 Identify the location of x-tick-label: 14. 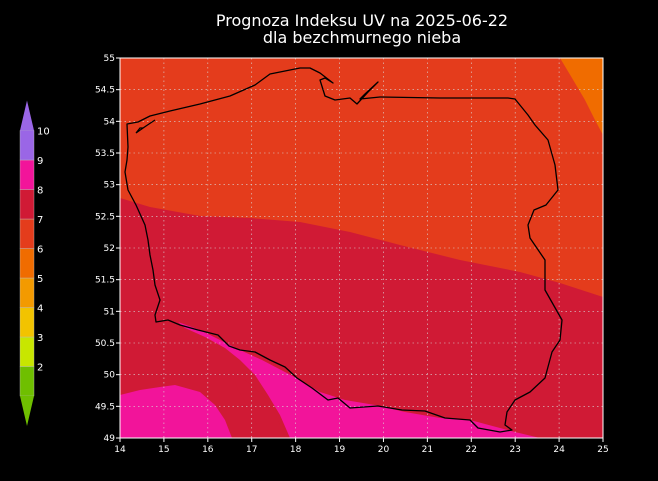
(120, 450).